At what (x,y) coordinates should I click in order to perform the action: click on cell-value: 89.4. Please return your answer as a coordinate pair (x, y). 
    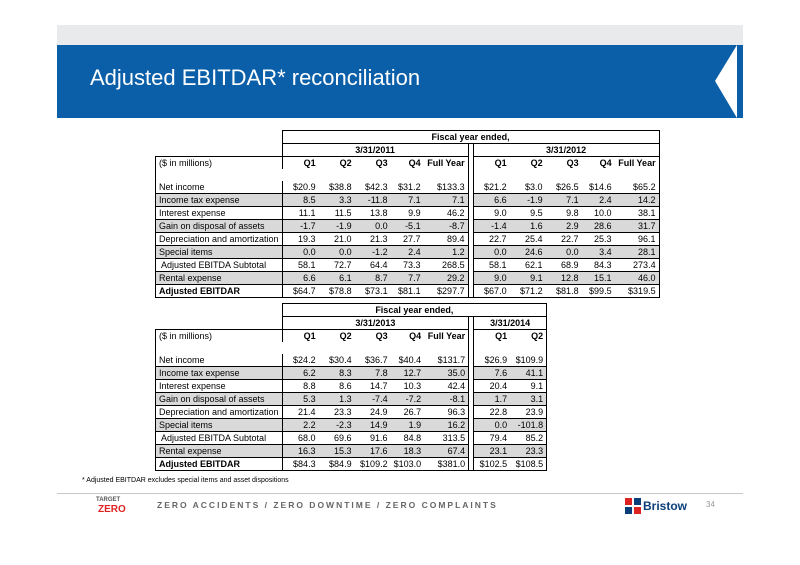
    Looking at the image, I should click on (456, 239).